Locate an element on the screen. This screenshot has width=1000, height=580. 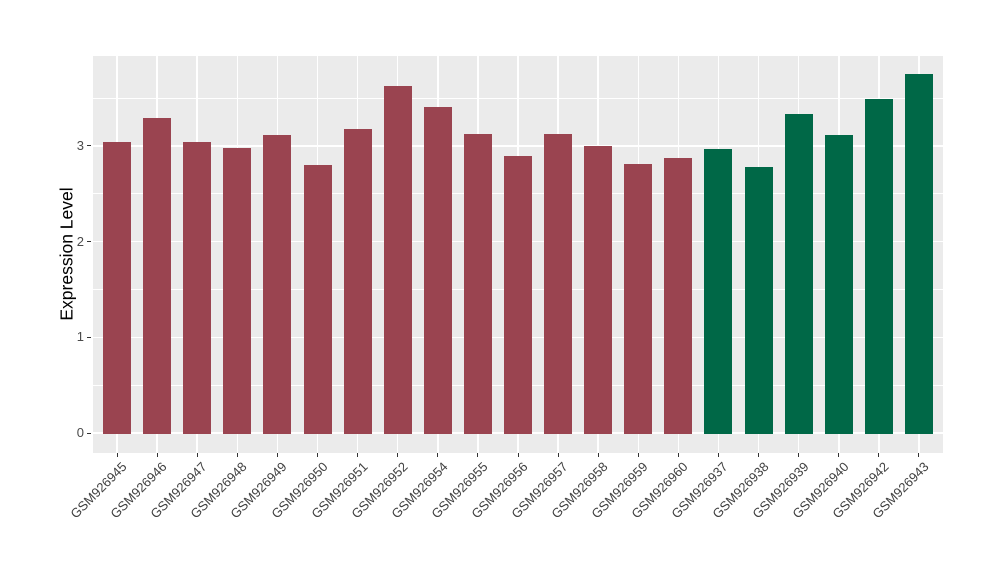
bar-GSM926955 is located at coordinates (477, 284).